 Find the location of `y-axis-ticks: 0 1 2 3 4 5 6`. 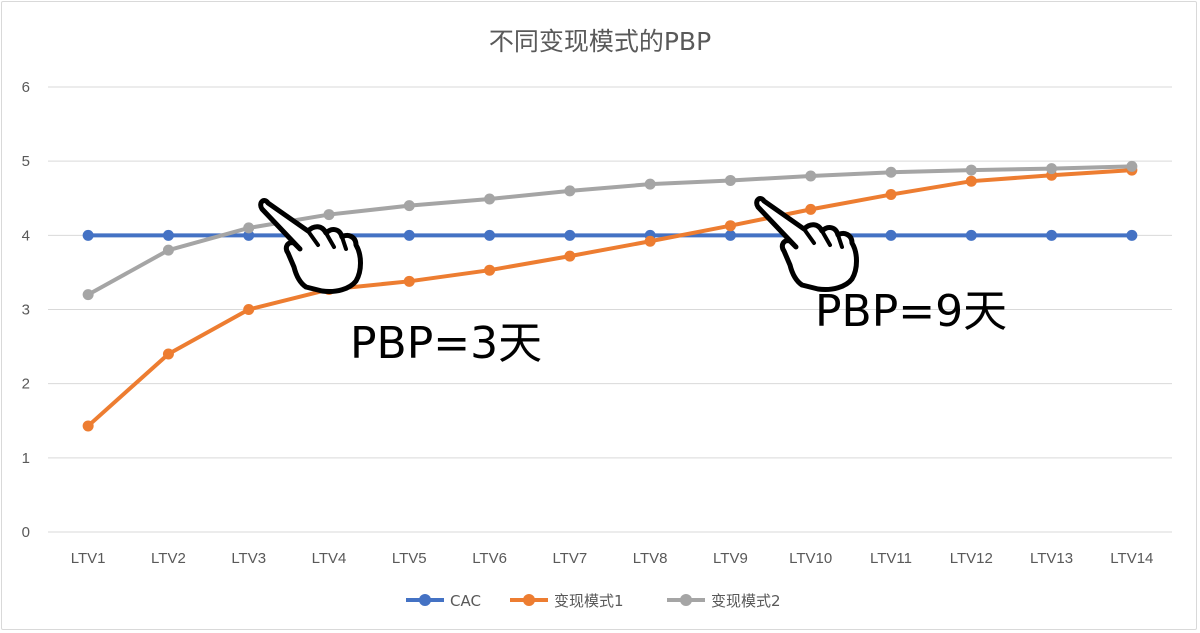

y-axis-ticks: 0 1 2 3 4 5 6 is located at coordinates (26, 310).